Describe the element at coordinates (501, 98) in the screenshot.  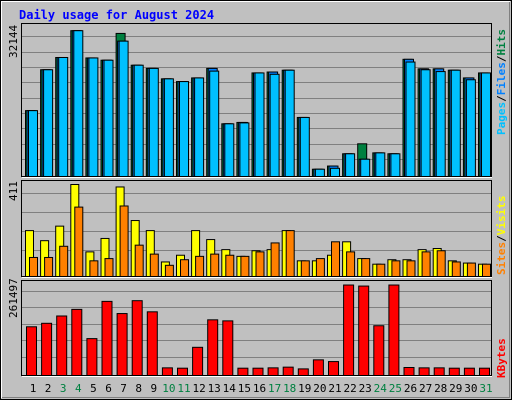
I see `legend-sep-1: /` at that location.